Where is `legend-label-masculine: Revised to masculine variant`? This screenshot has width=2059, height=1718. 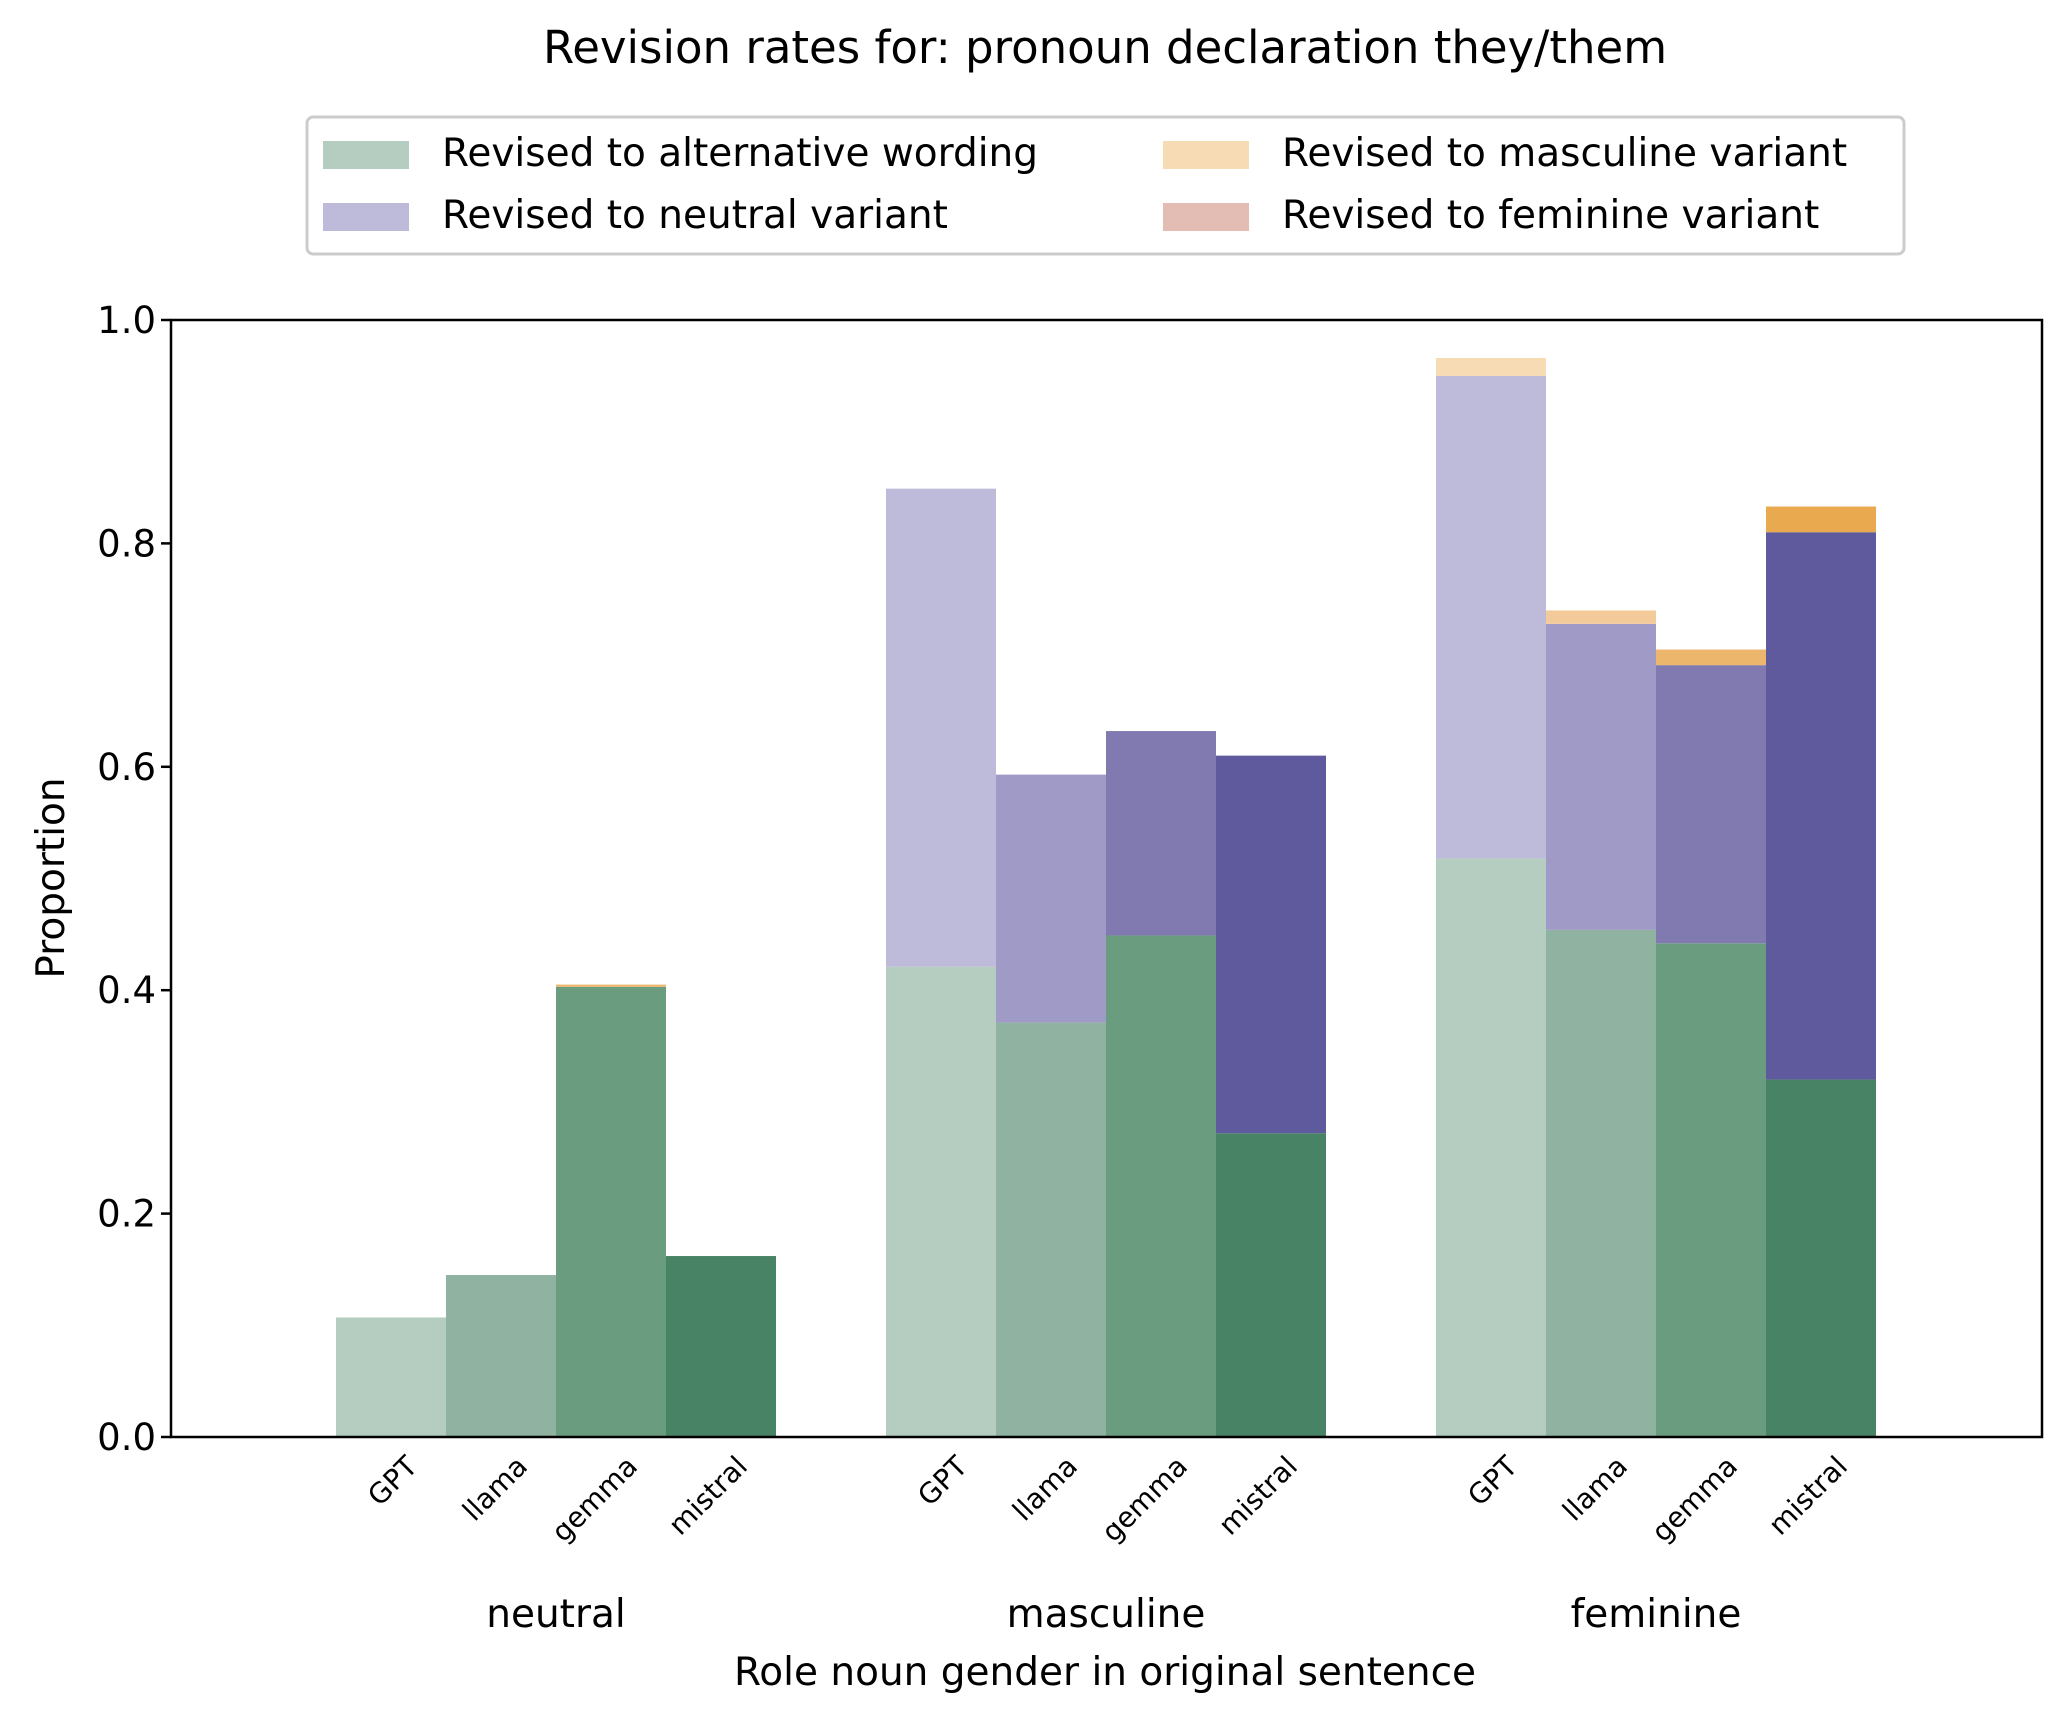
legend-label-masculine: Revised to masculine variant is located at coordinates (1564, 153).